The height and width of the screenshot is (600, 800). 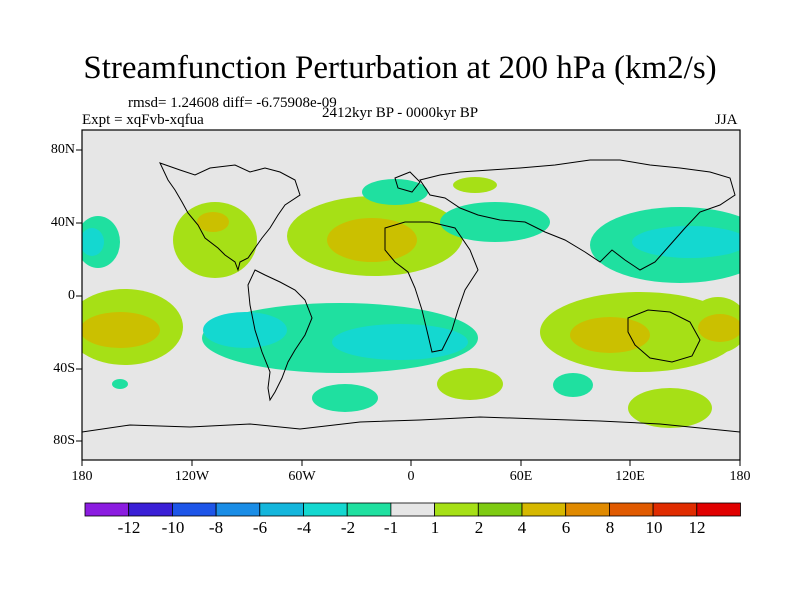 I want to click on colorbar-label: -8, so click(x=216, y=527).